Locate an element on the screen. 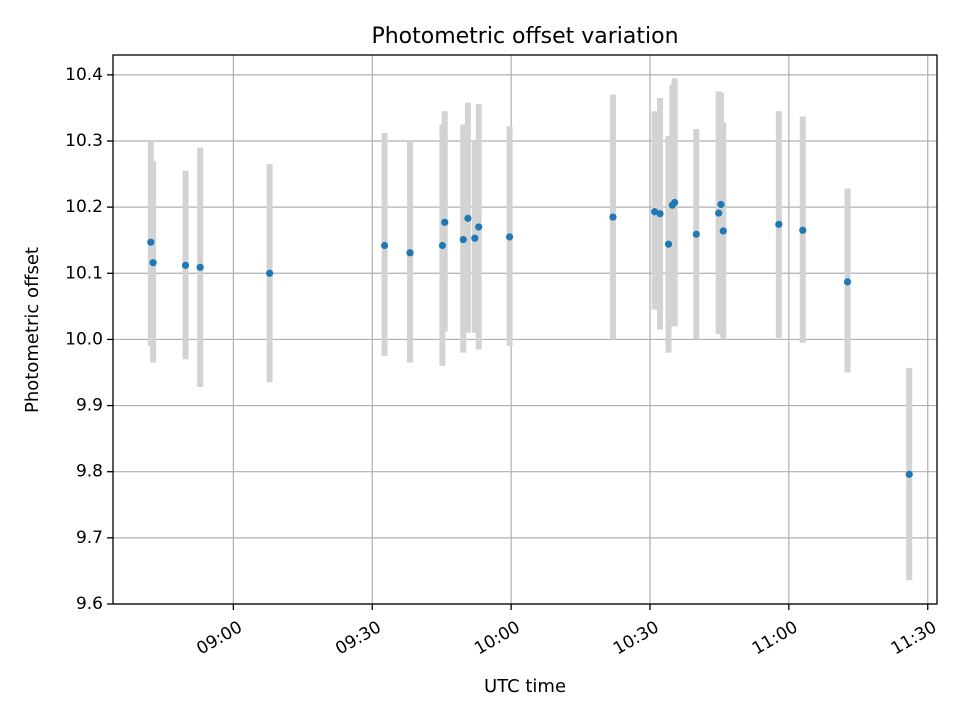 This screenshot has height=720, width=960. x-tick-label: 11:00 is located at coordinates (775, 638).